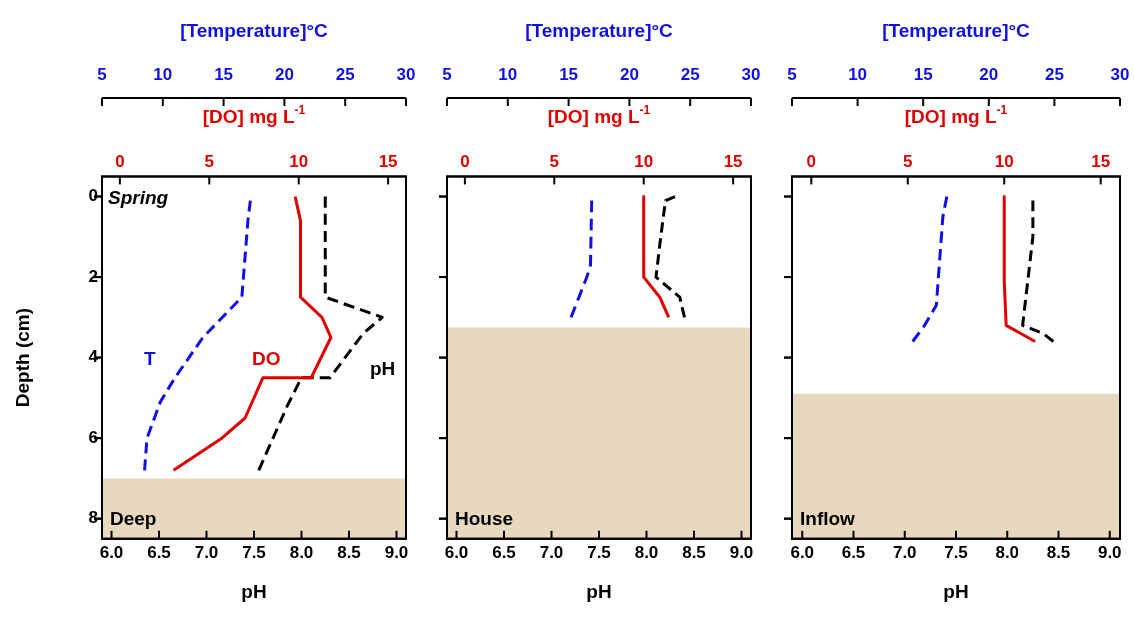  I want to click on y-axis-title: Depth (cm), so click(22, 357).